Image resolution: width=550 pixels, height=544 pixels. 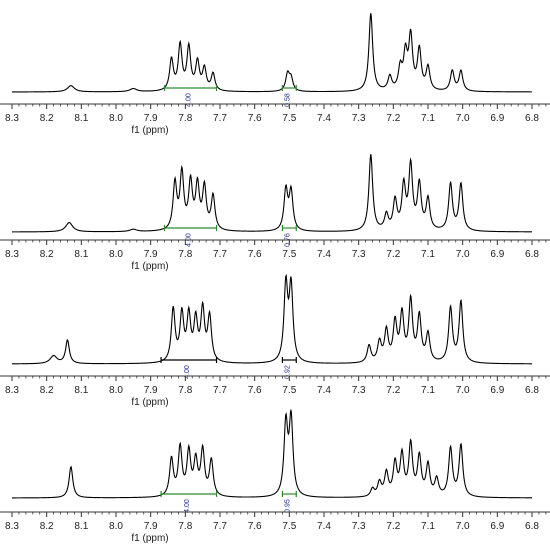 I want to click on integral-label: 0.95, so click(x=287, y=506).